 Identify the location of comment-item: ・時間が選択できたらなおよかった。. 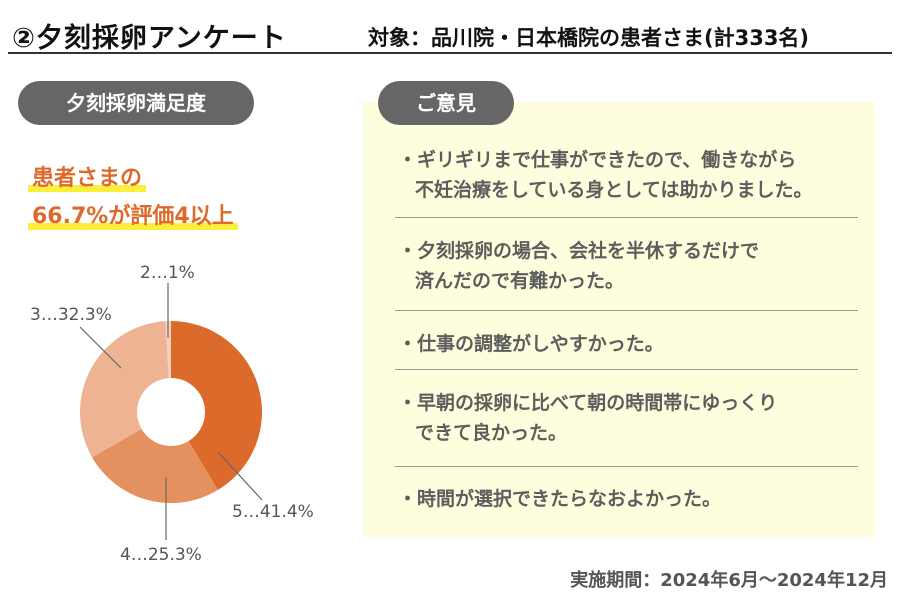
(633, 499).